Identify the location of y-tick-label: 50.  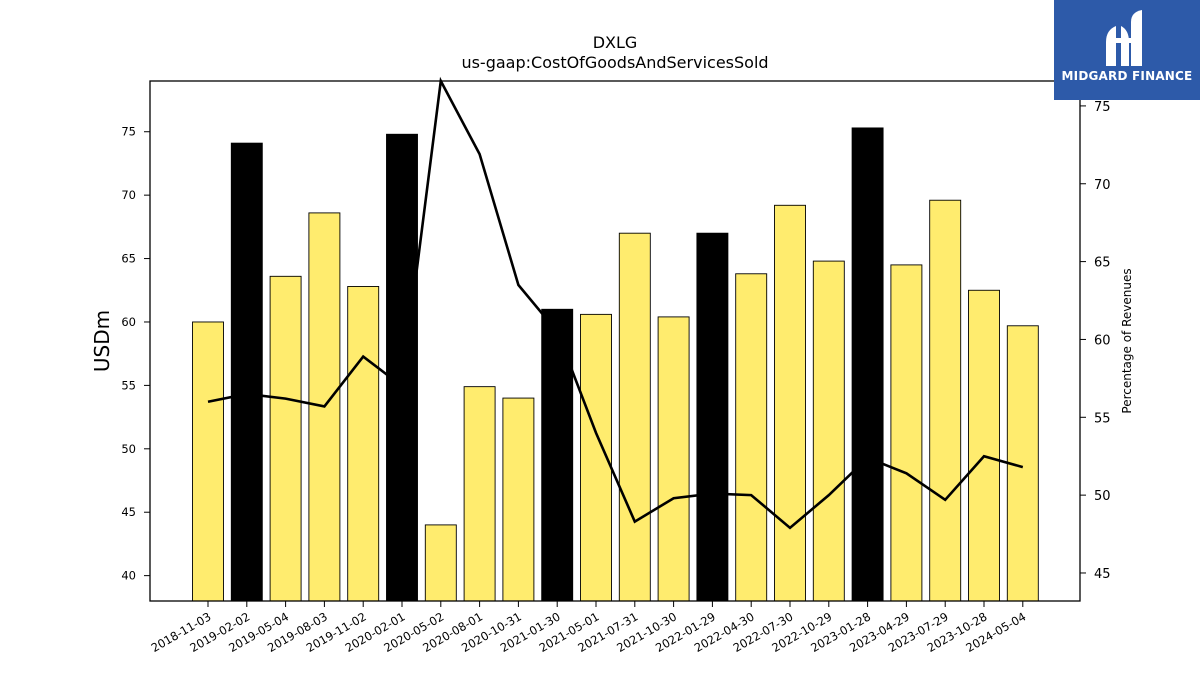
(128, 449).